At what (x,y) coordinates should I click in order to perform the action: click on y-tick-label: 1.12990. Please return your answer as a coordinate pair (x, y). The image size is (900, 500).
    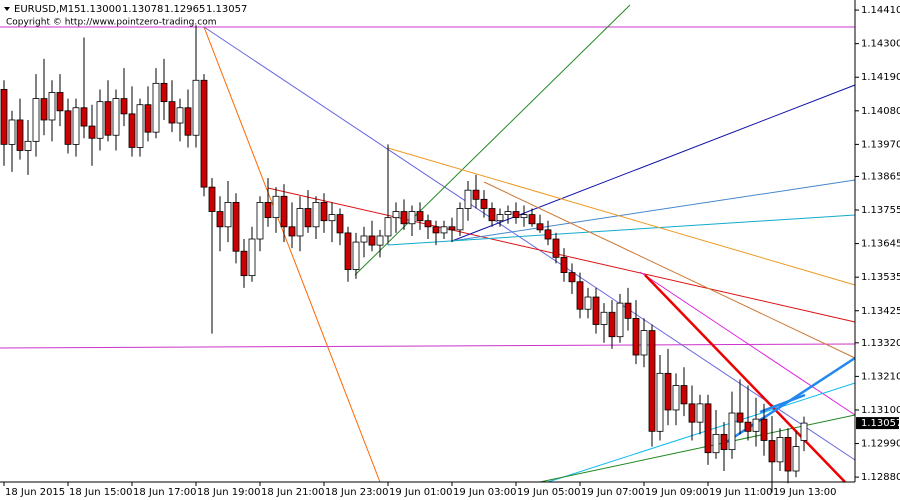
    Looking at the image, I should click on (880, 444).